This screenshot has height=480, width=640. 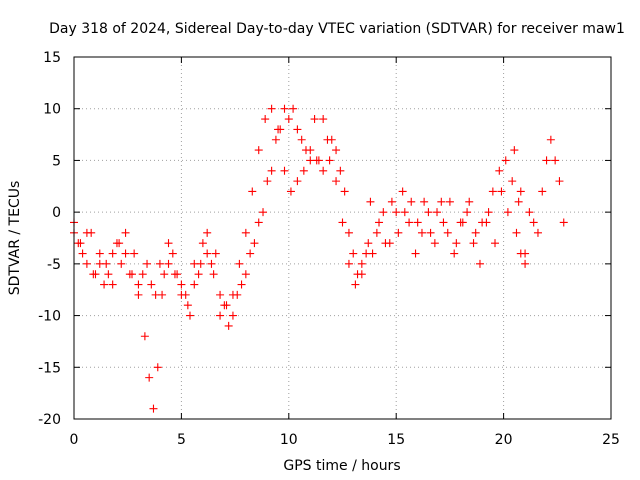 What do you see at coordinates (396, 440) in the screenshot?
I see `x-tick-label: 15` at bounding box center [396, 440].